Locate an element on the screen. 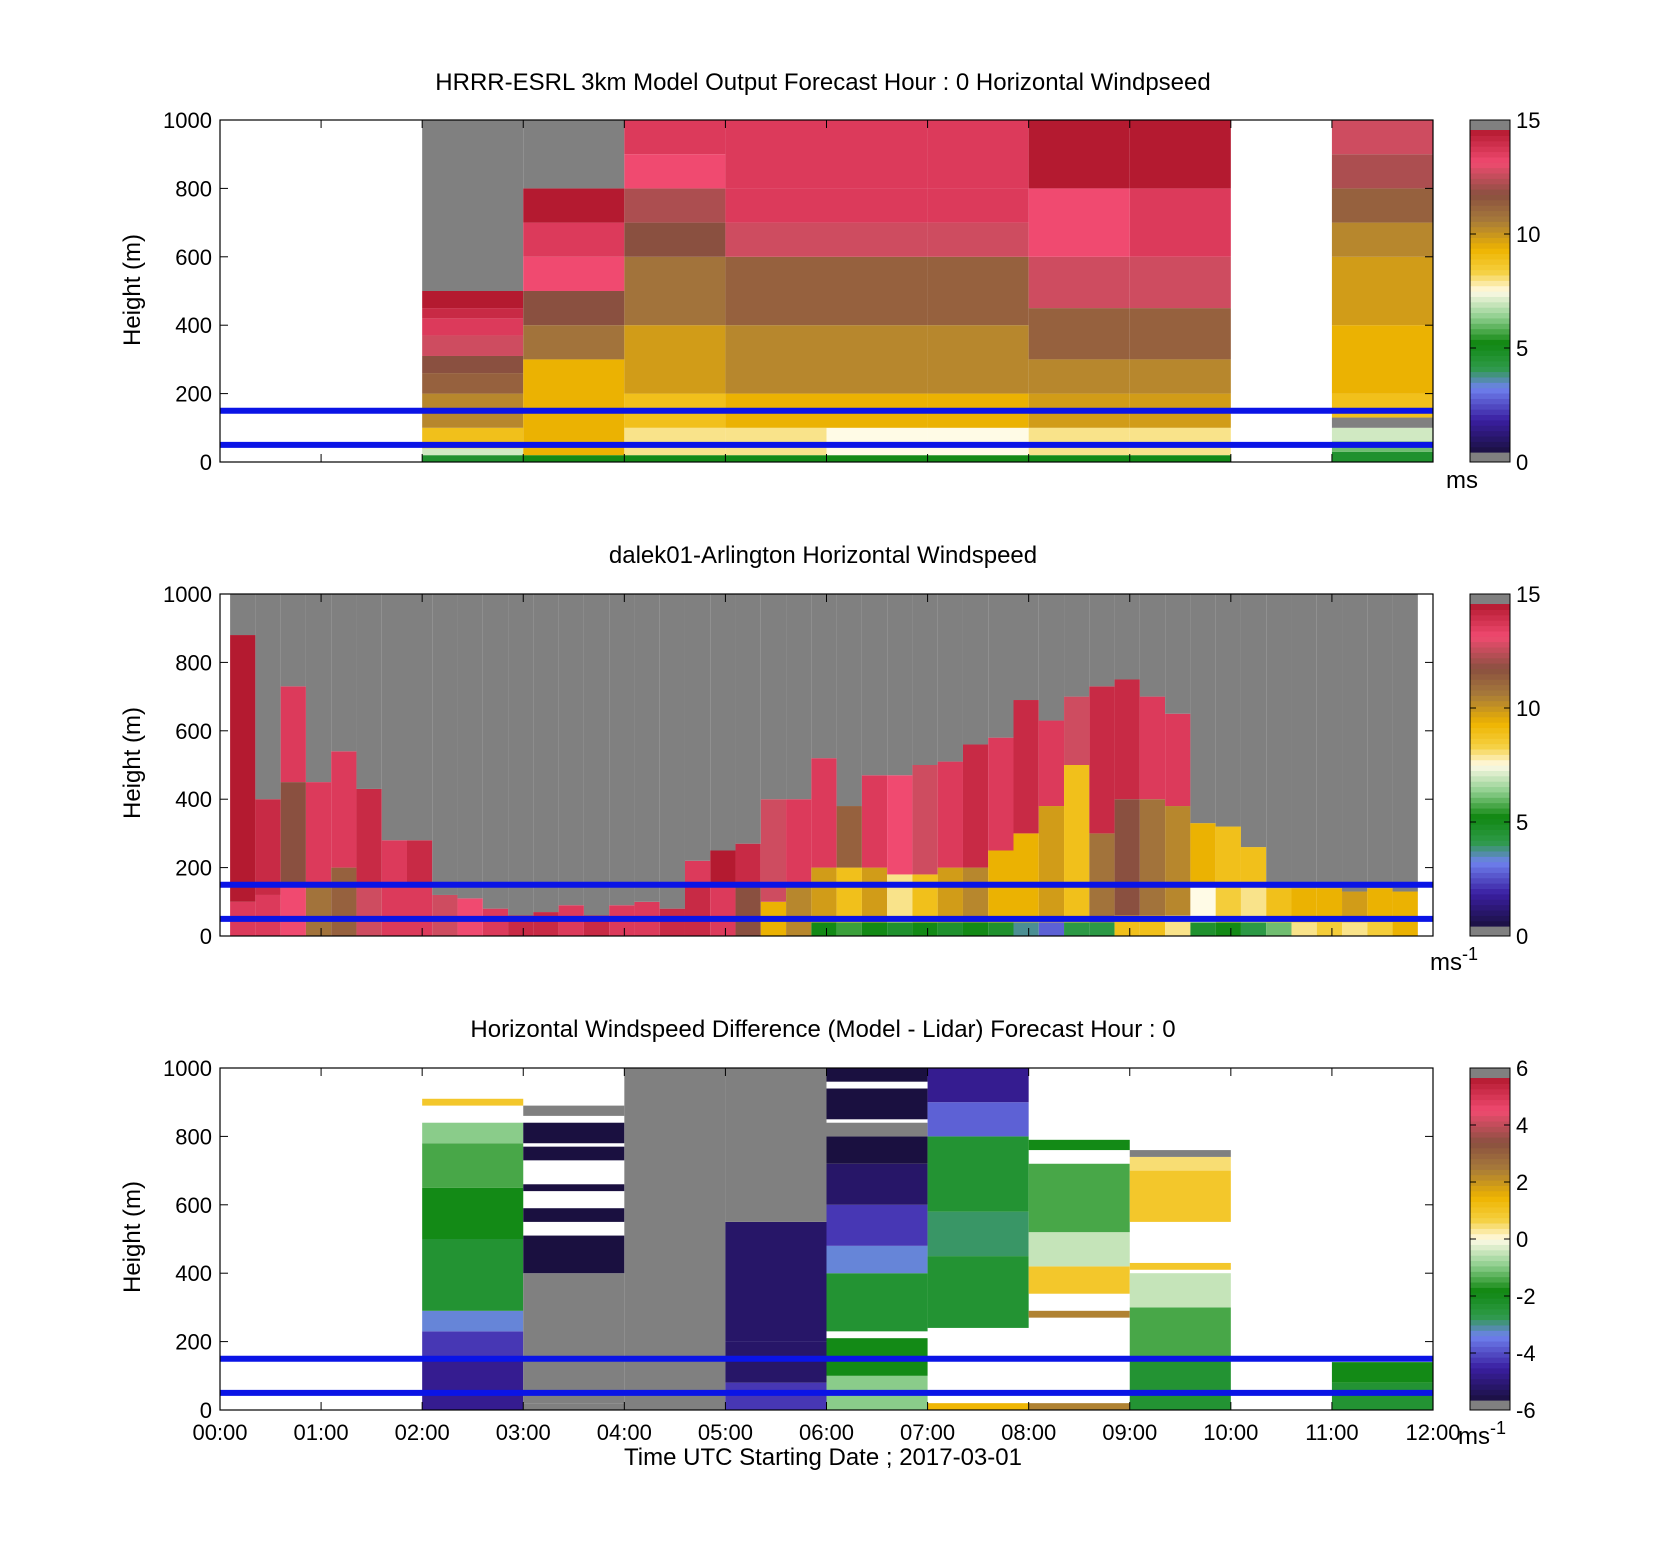 The width and height of the screenshot is (1680, 1561). colorbar-tick-label: 4 is located at coordinates (1522, 1125).